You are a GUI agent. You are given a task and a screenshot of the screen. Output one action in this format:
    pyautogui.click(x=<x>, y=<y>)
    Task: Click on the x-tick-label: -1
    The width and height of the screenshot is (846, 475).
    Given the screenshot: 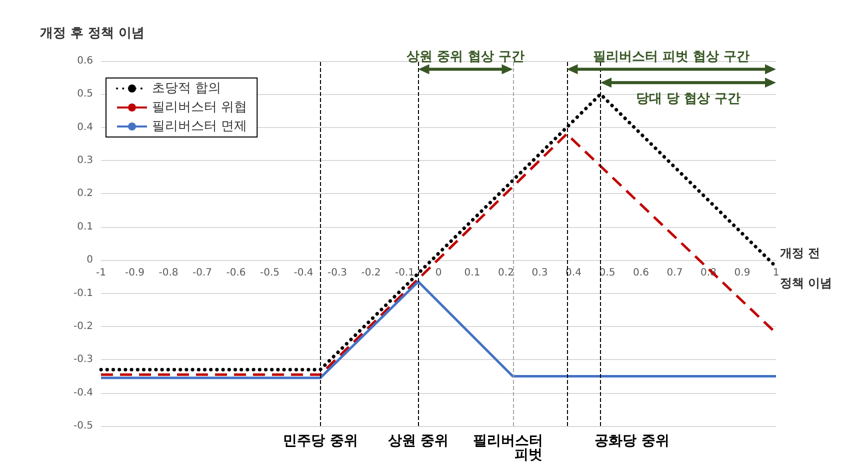 What is the action you would take?
    pyautogui.click(x=101, y=273)
    